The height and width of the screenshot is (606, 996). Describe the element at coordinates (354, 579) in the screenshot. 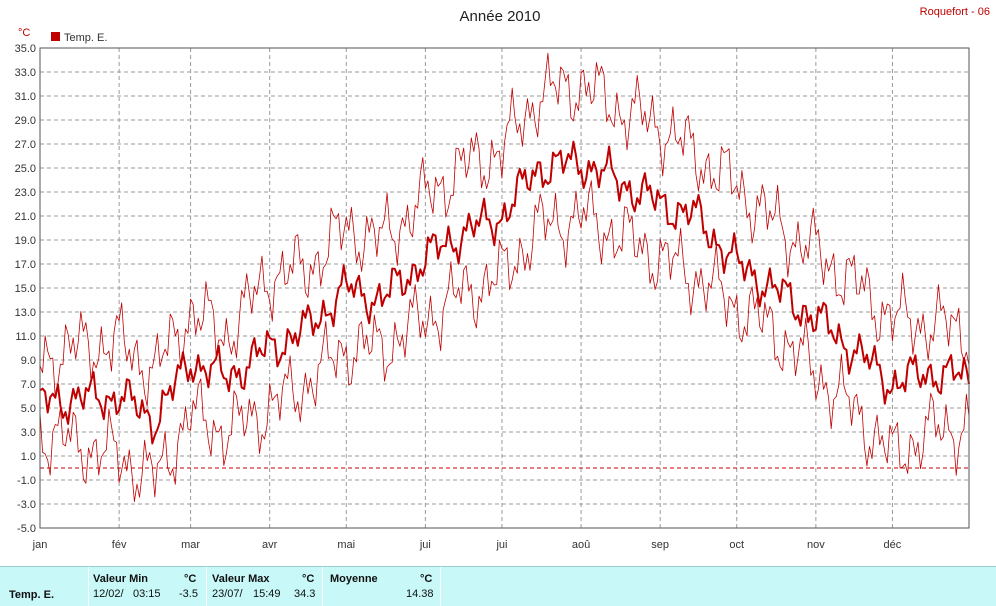

I see `avg-label: Moyenne` at that location.